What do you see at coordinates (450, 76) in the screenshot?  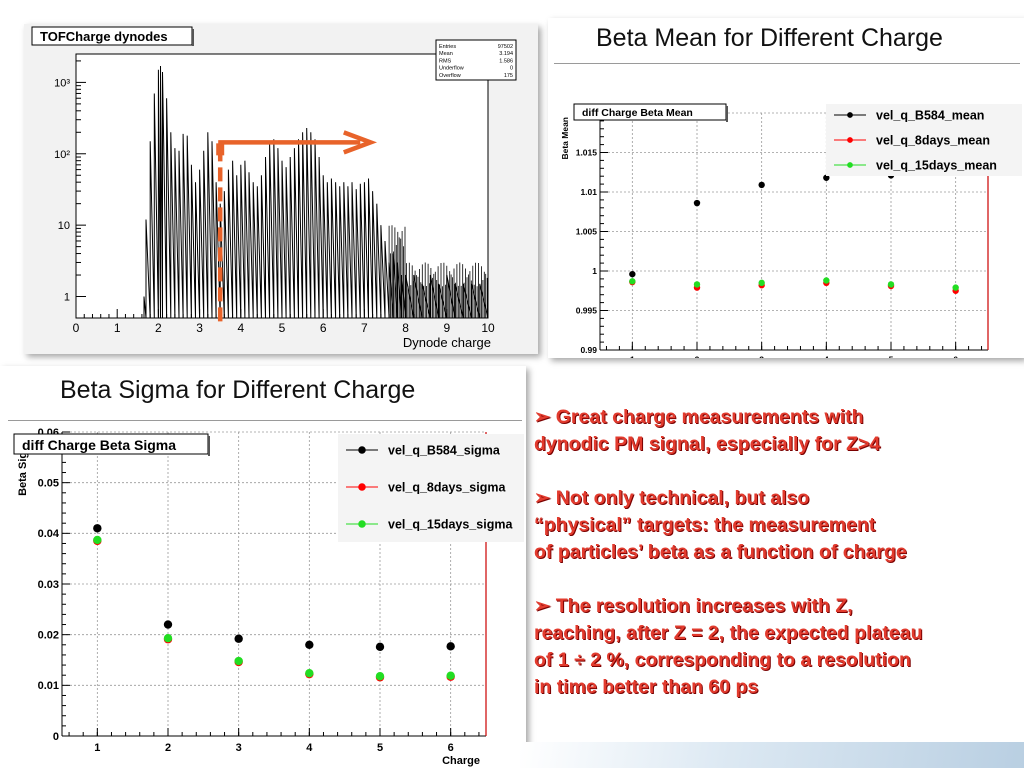 I see `stats-label: Overflow` at bounding box center [450, 76].